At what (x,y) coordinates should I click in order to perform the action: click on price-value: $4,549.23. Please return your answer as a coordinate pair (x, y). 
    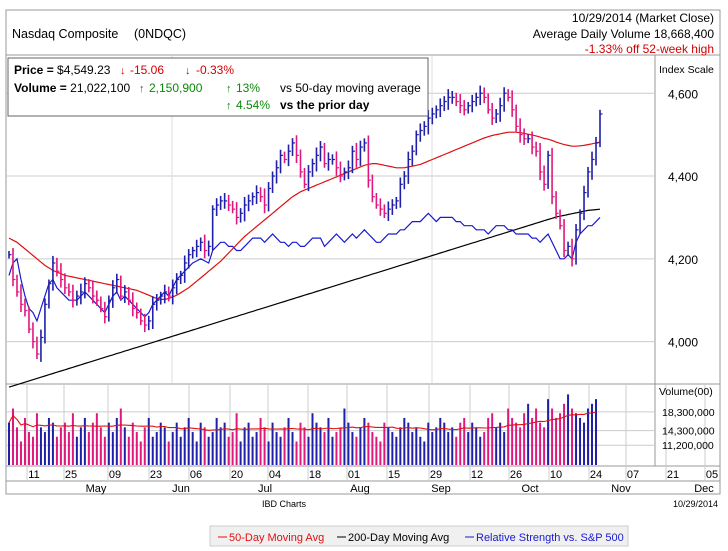
    Looking at the image, I should click on (84, 70).